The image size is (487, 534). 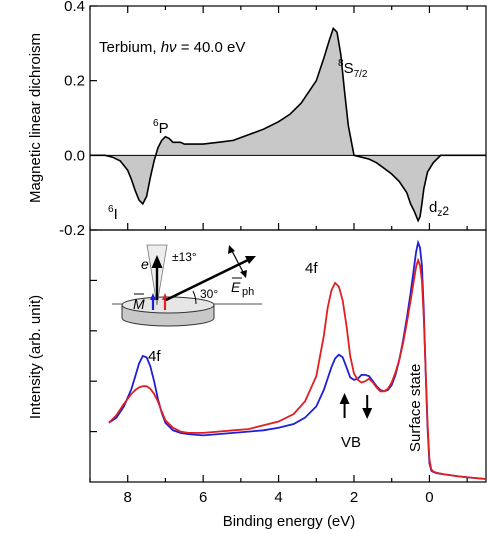 I want to click on x-tick-label: 6, so click(x=203, y=497).